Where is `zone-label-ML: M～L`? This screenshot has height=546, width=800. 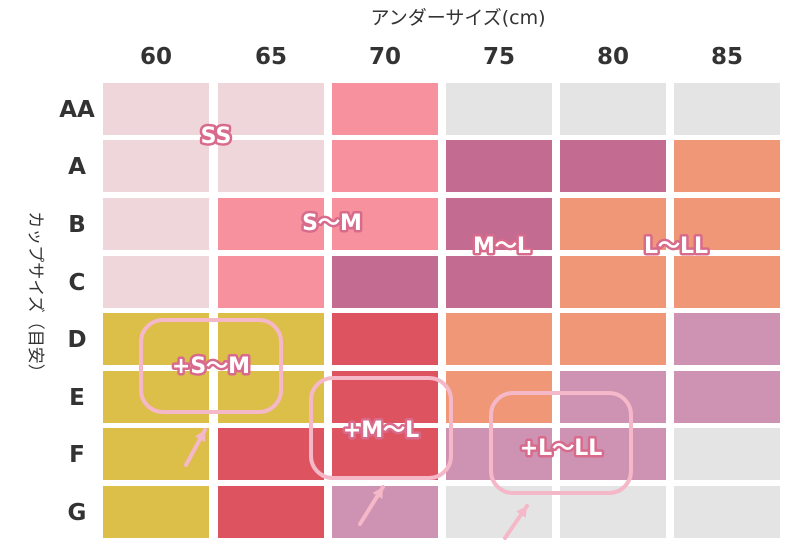 zone-label-ML: M～L is located at coordinates (502, 246).